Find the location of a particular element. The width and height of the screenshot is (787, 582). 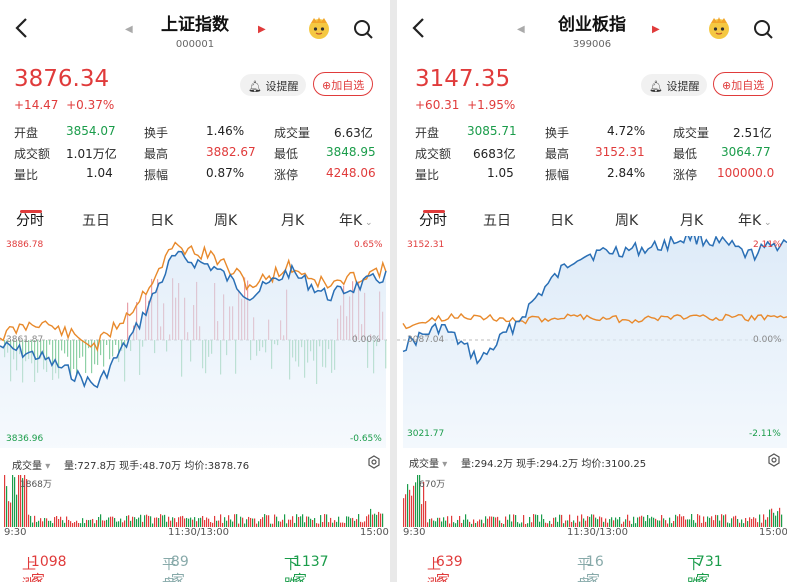

advancers: 上涨 1098家 is located at coordinates (44, 568).